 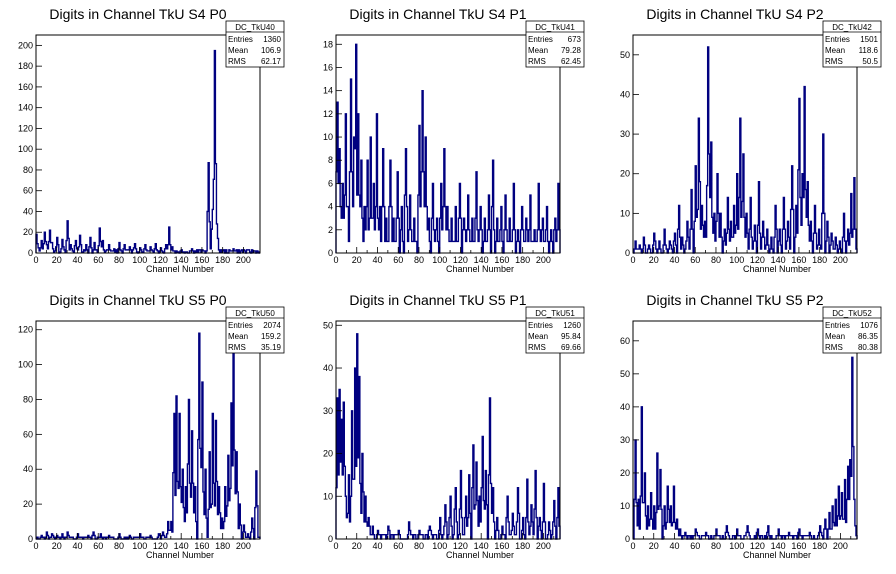 I want to click on stats-value: 62.17, so click(x=271, y=61).